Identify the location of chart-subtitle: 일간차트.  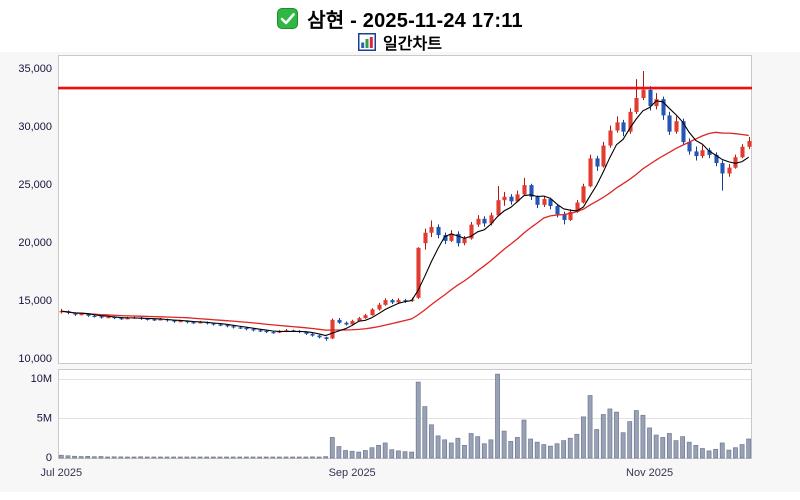
(412, 44).